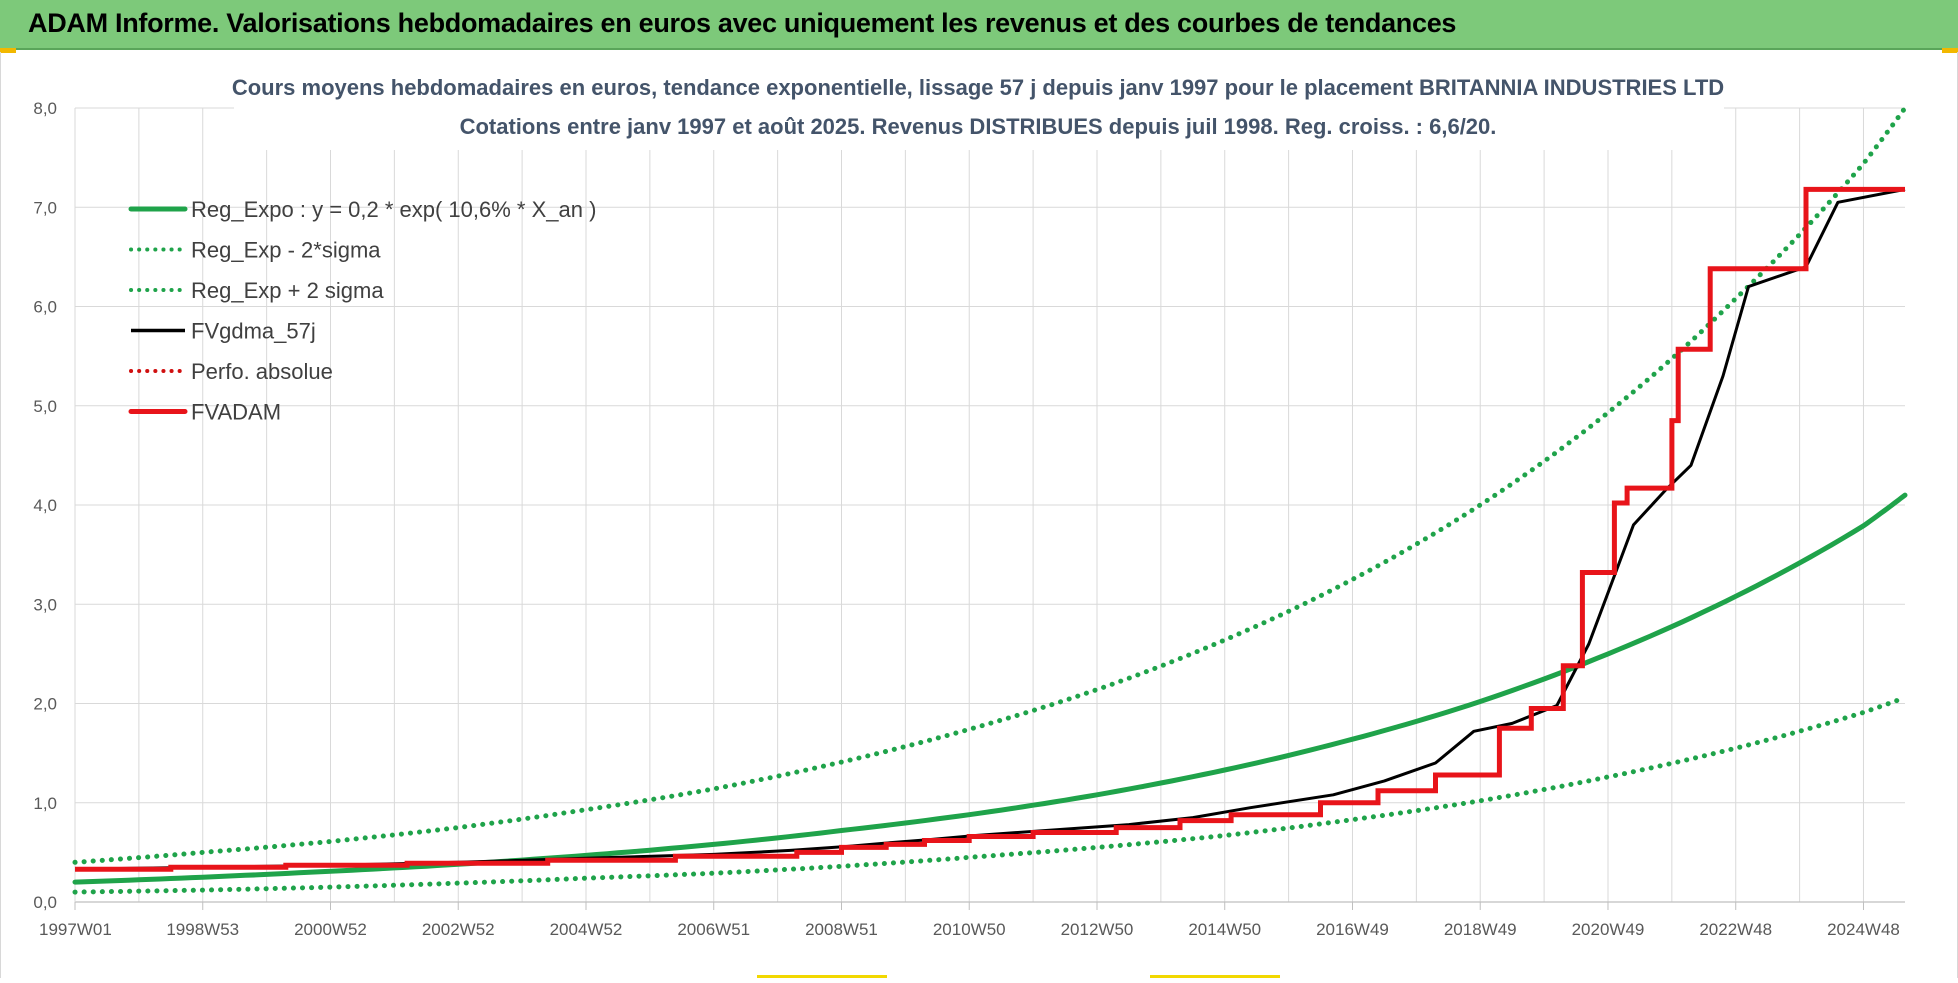 Image resolution: width=1958 pixels, height=983 pixels. Describe the element at coordinates (45, 902) in the screenshot. I see `y-tick-label: 0,0` at that location.